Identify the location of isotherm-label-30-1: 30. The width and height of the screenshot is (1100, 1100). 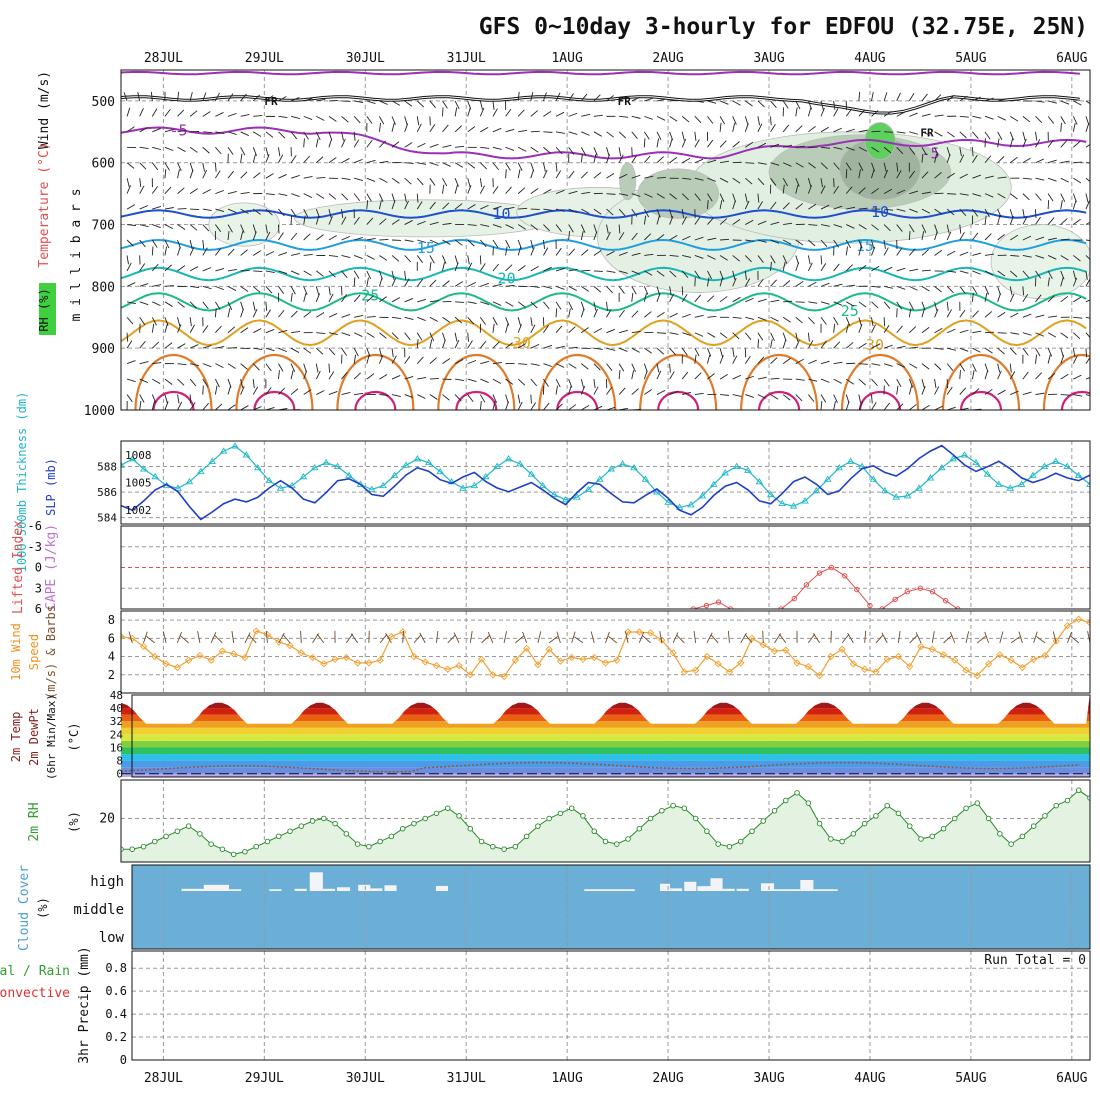
(875, 345).